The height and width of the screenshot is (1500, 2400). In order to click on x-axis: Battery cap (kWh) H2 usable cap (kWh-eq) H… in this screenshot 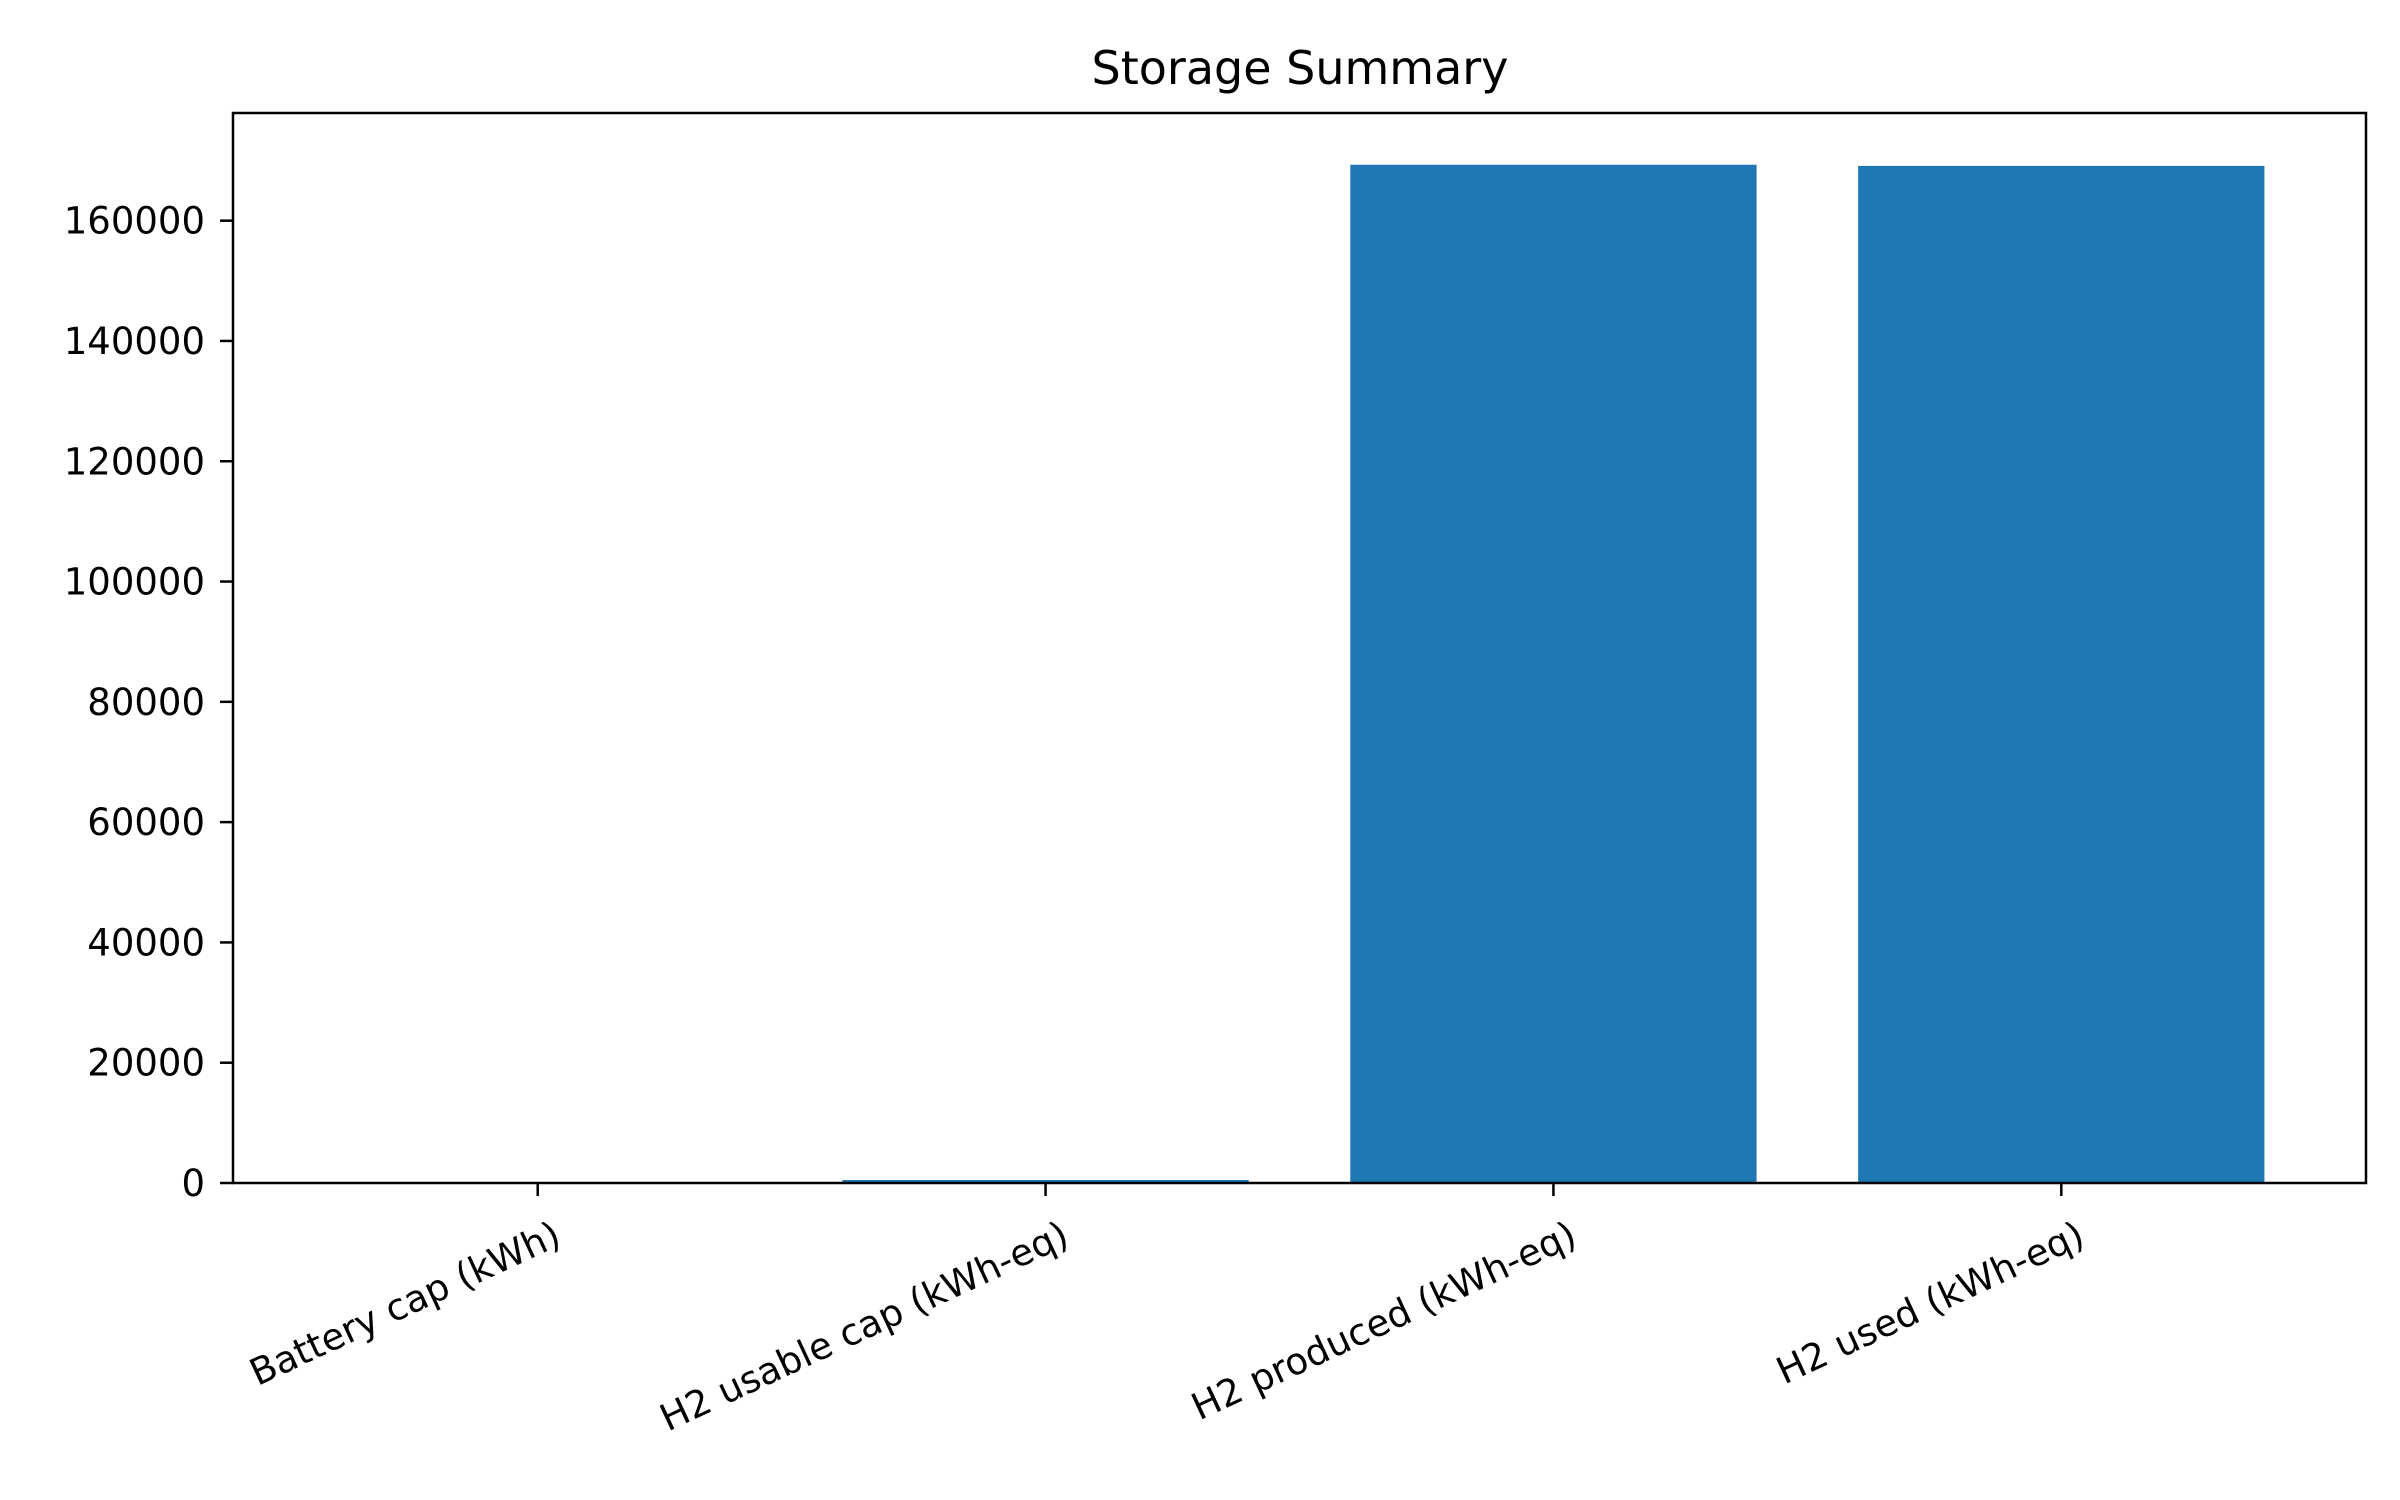, I will do `click(1167, 1311)`.